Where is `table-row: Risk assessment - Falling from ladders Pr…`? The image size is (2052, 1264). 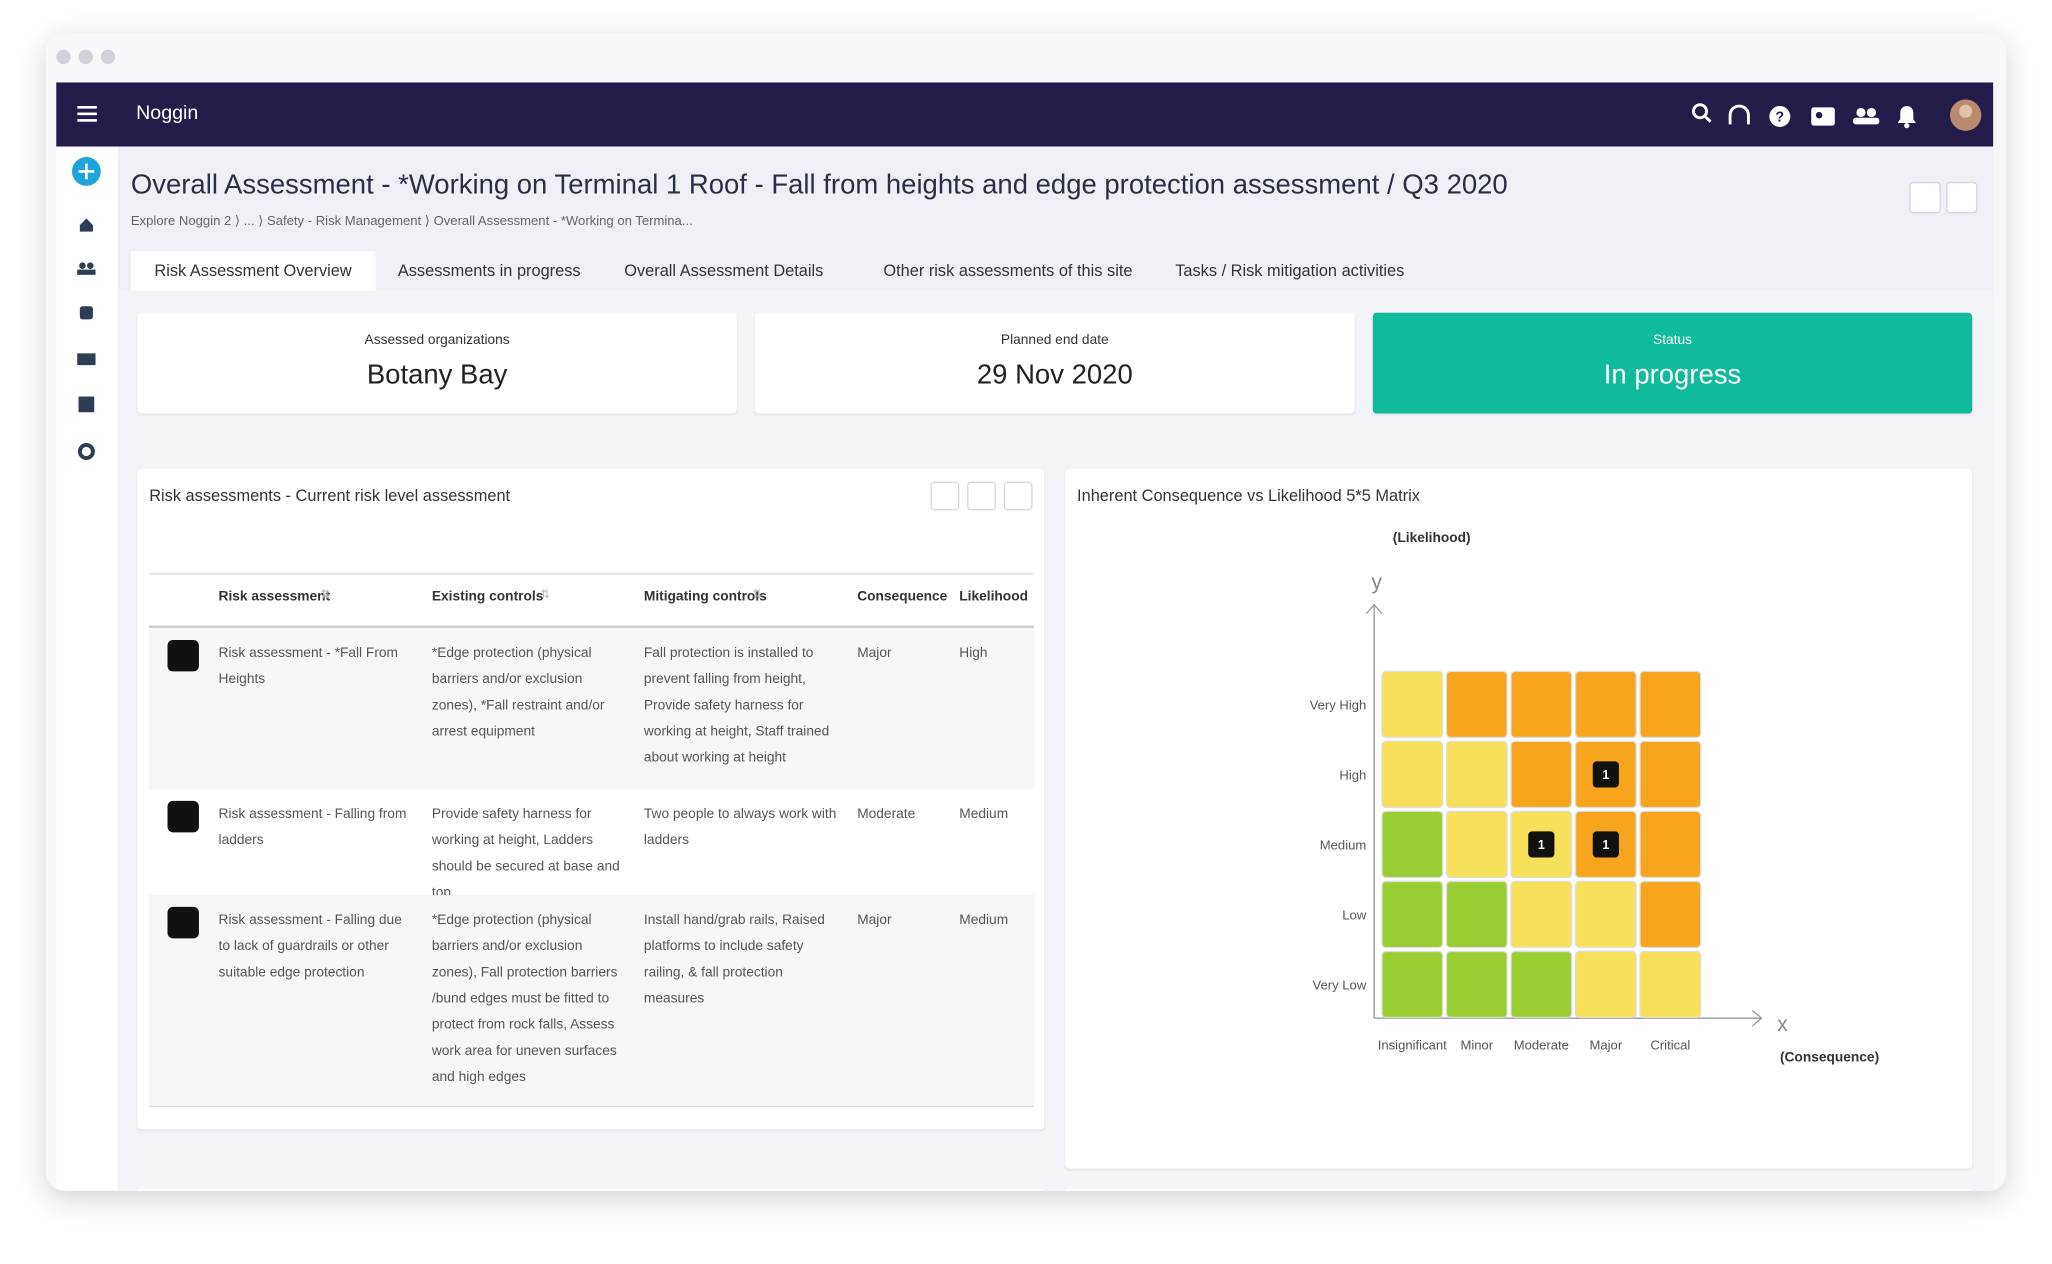 table-row: Risk assessment - Falling from ladders Pr… is located at coordinates (591, 844).